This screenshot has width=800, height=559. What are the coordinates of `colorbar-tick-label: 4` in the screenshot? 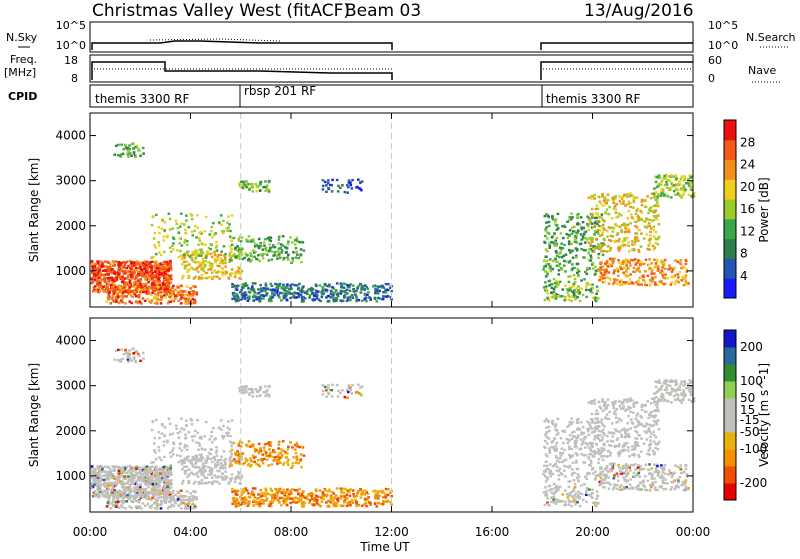 It's located at (744, 276).